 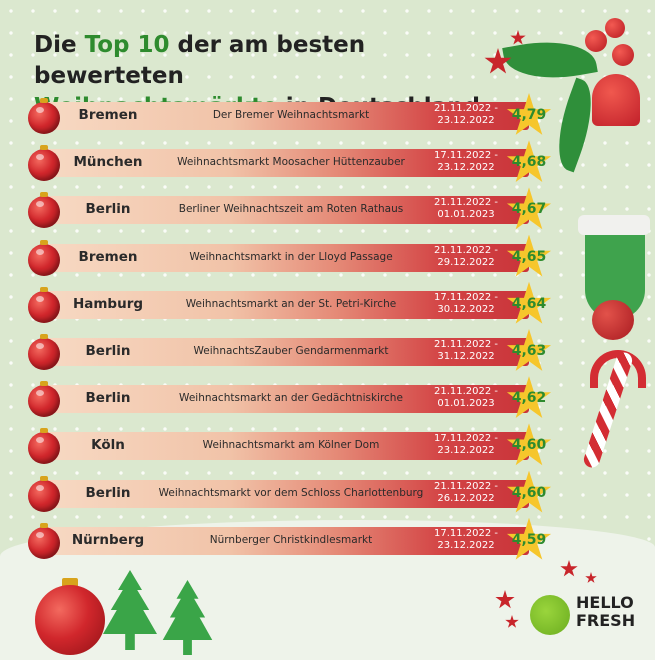 What do you see at coordinates (591, 577) in the screenshot?
I see `star-icon` at bounding box center [591, 577].